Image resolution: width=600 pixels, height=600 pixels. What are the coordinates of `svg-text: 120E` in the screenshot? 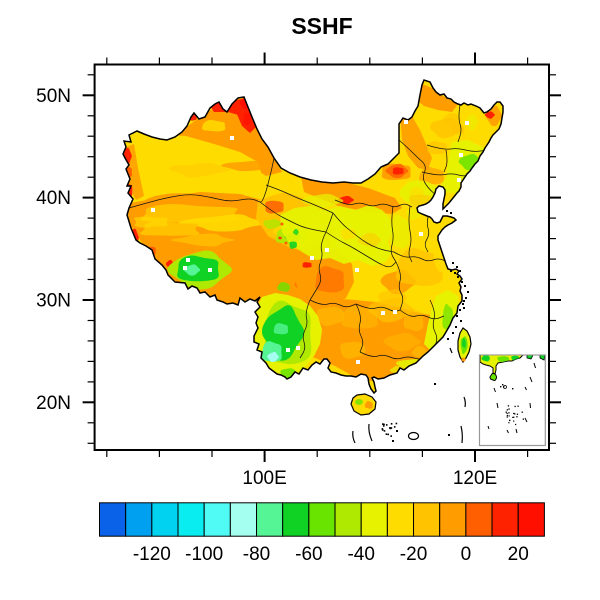 It's located at (475, 478).